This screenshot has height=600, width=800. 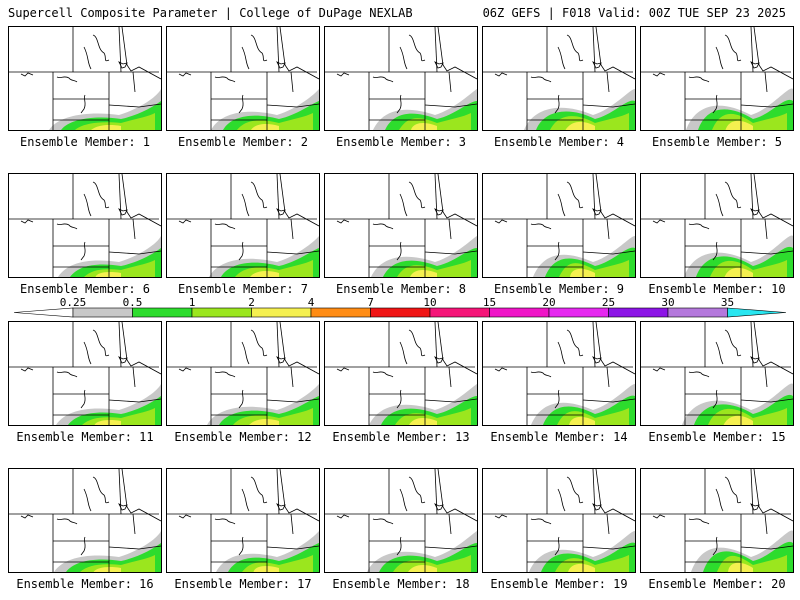 I want to click on legend-tick-label: 4, so click(x=311, y=302).